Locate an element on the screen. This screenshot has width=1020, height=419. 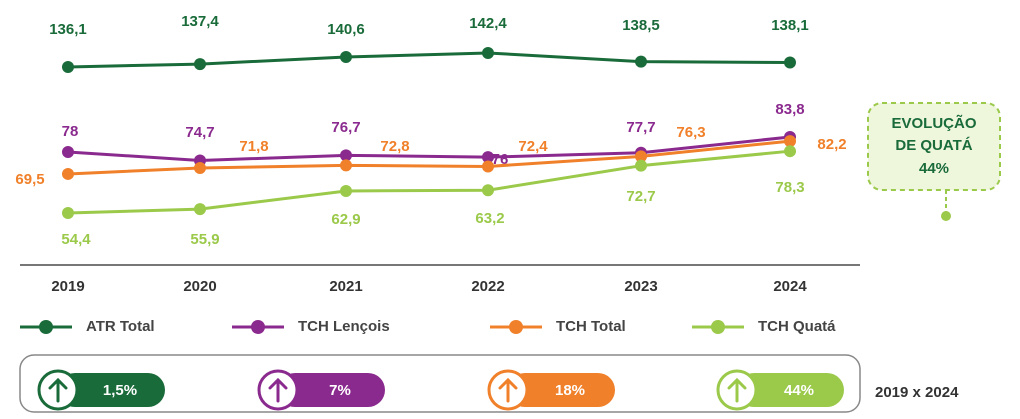
badge-label: 18% is located at coordinates (570, 390).